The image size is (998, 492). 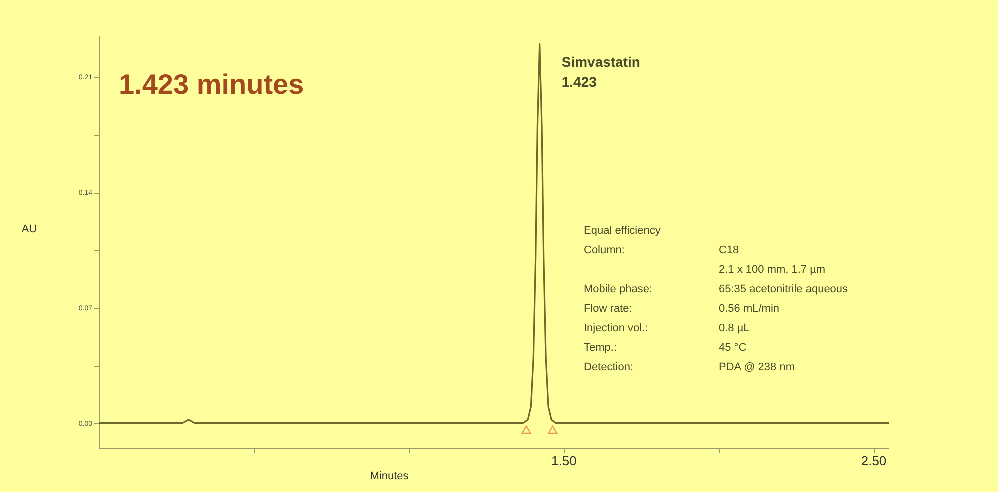 What do you see at coordinates (716, 290) in the screenshot?
I see `text: Mobile phase: 65:35 acetonitrile aqueous` at bounding box center [716, 290].